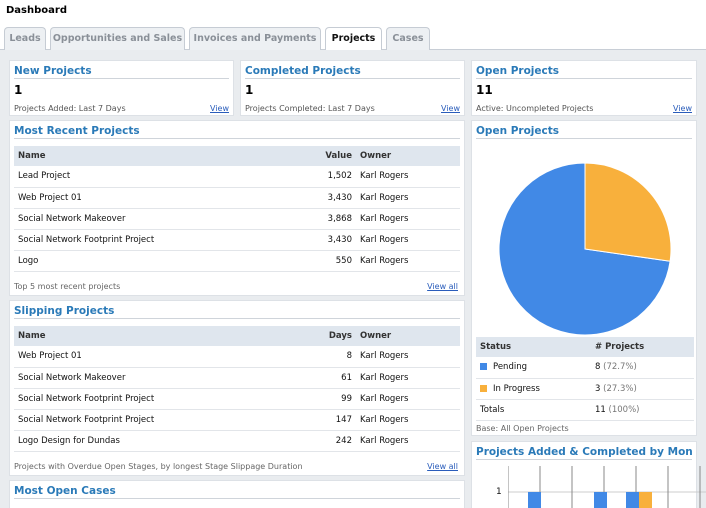 The height and width of the screenshot is (508, 706). What do you see at coordinates (510, 367) in the screenshot?
I see `status-label: Pending` at bounding box center [510, 367].